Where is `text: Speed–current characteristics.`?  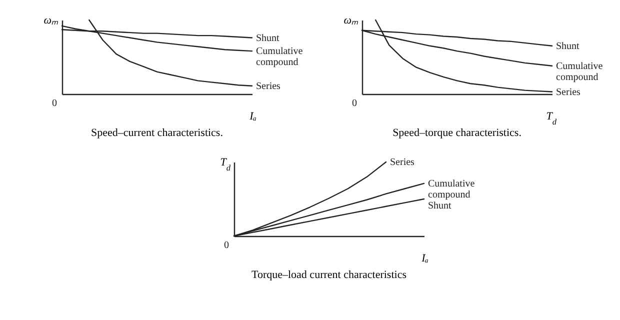 text: Speed–current characteristics. is located at coordinates (157, 133).